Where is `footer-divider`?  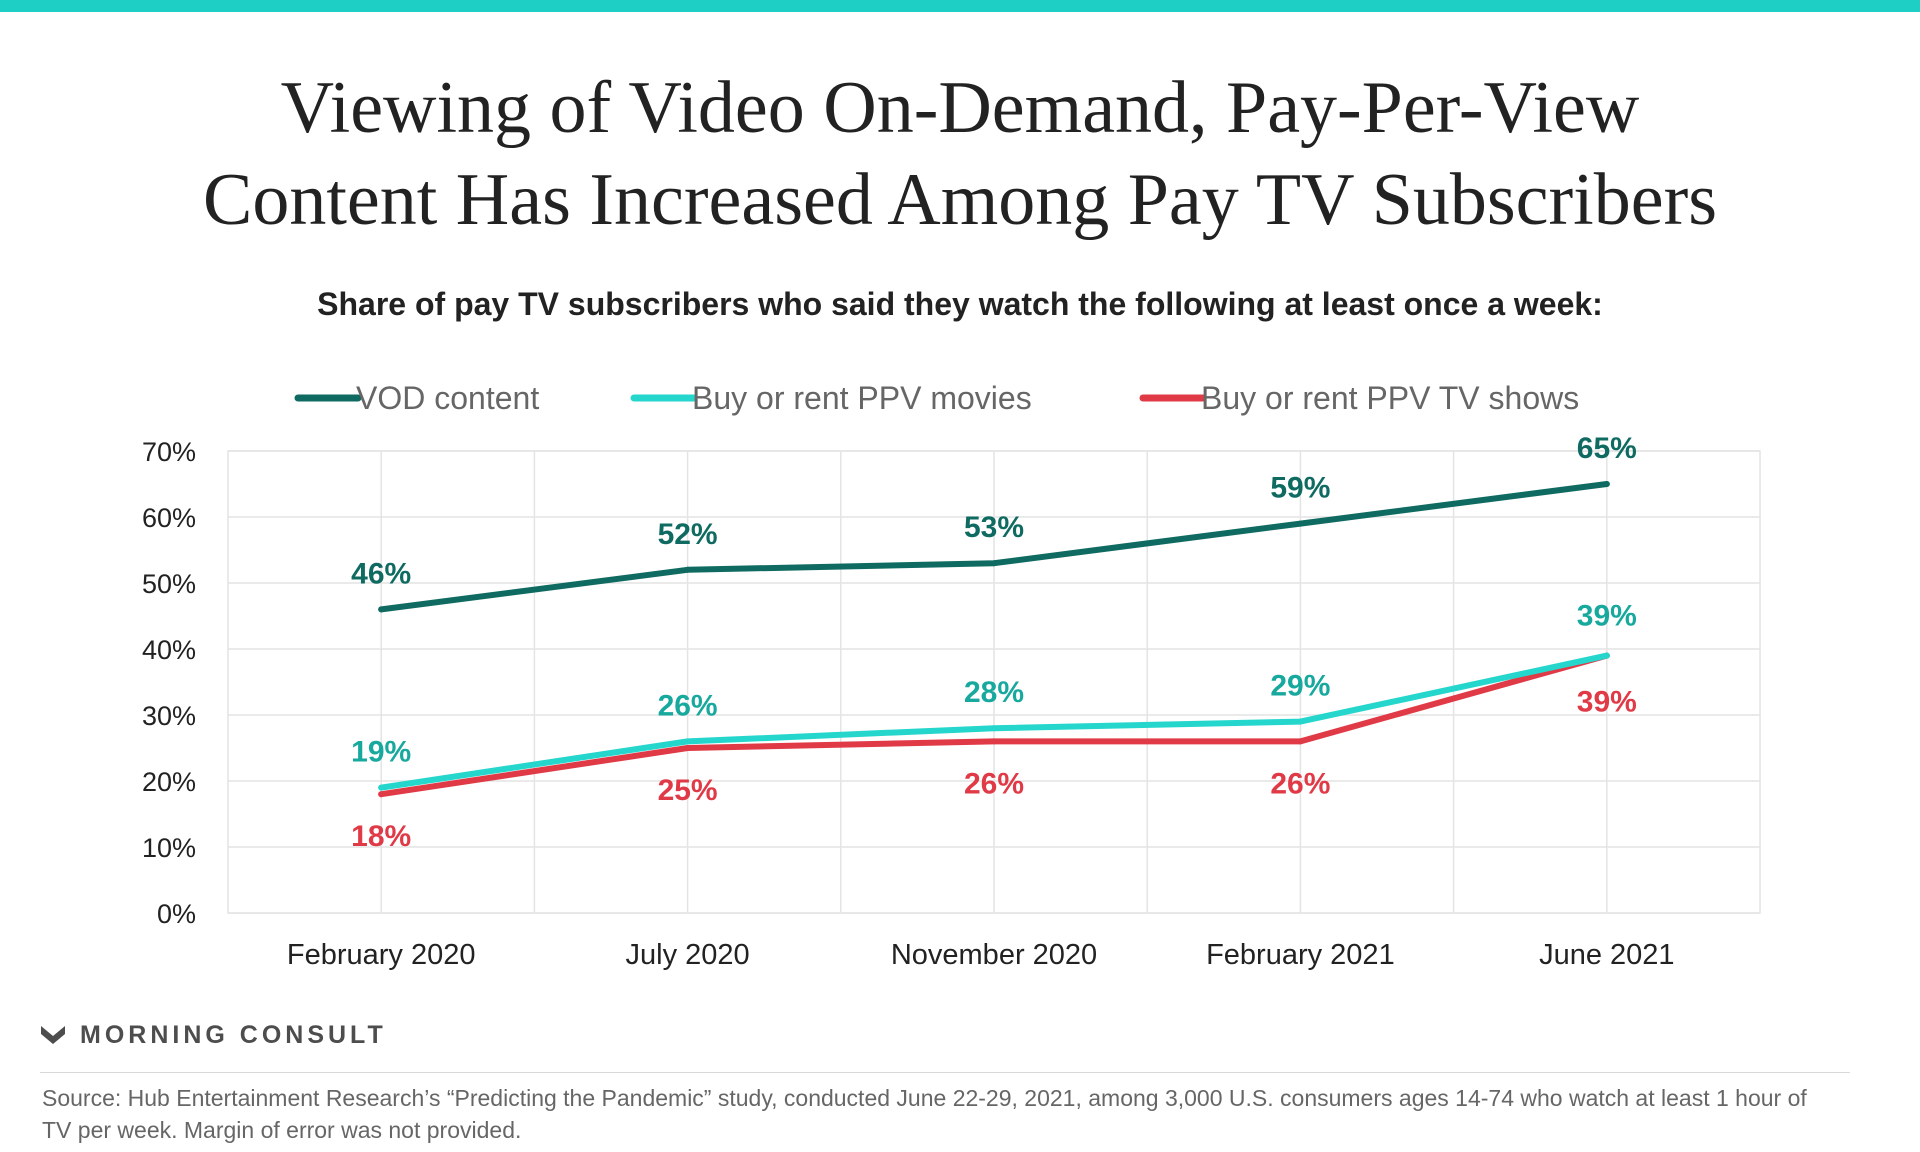
footer-divider is located at coordinates (945, 1072).